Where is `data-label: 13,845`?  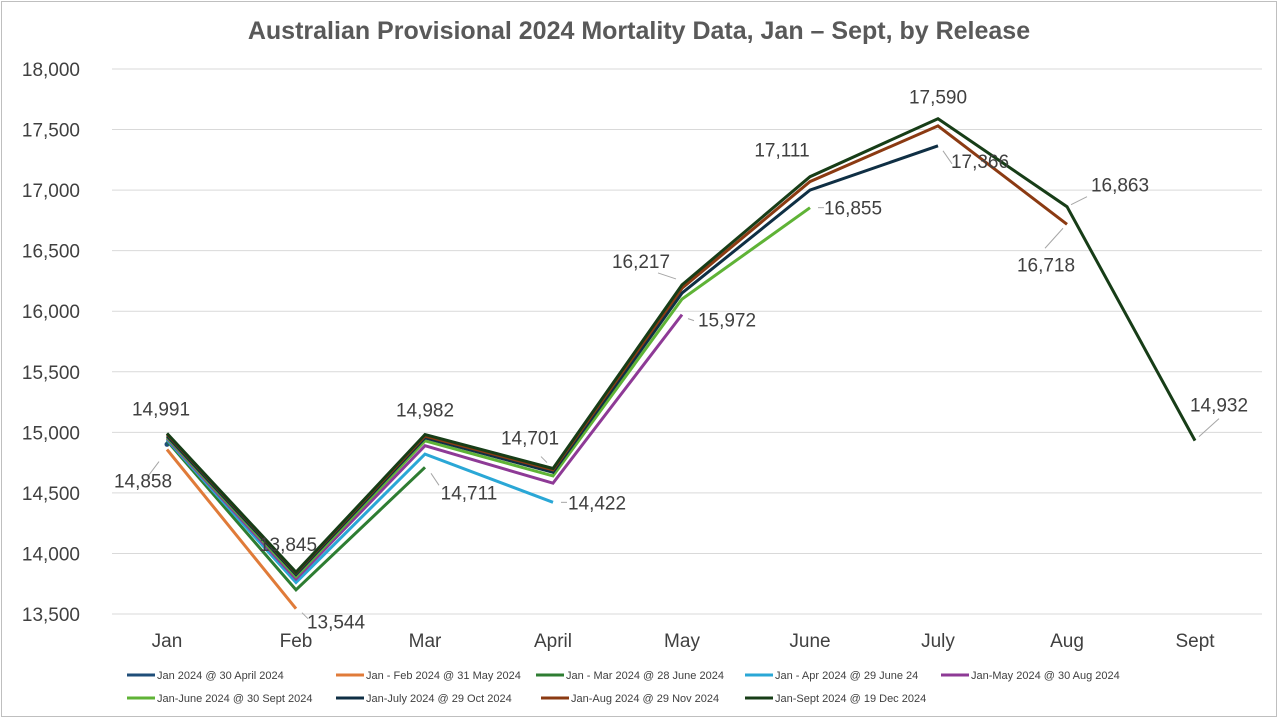 data-label: 13,845 is located at coordinates (288, 545).